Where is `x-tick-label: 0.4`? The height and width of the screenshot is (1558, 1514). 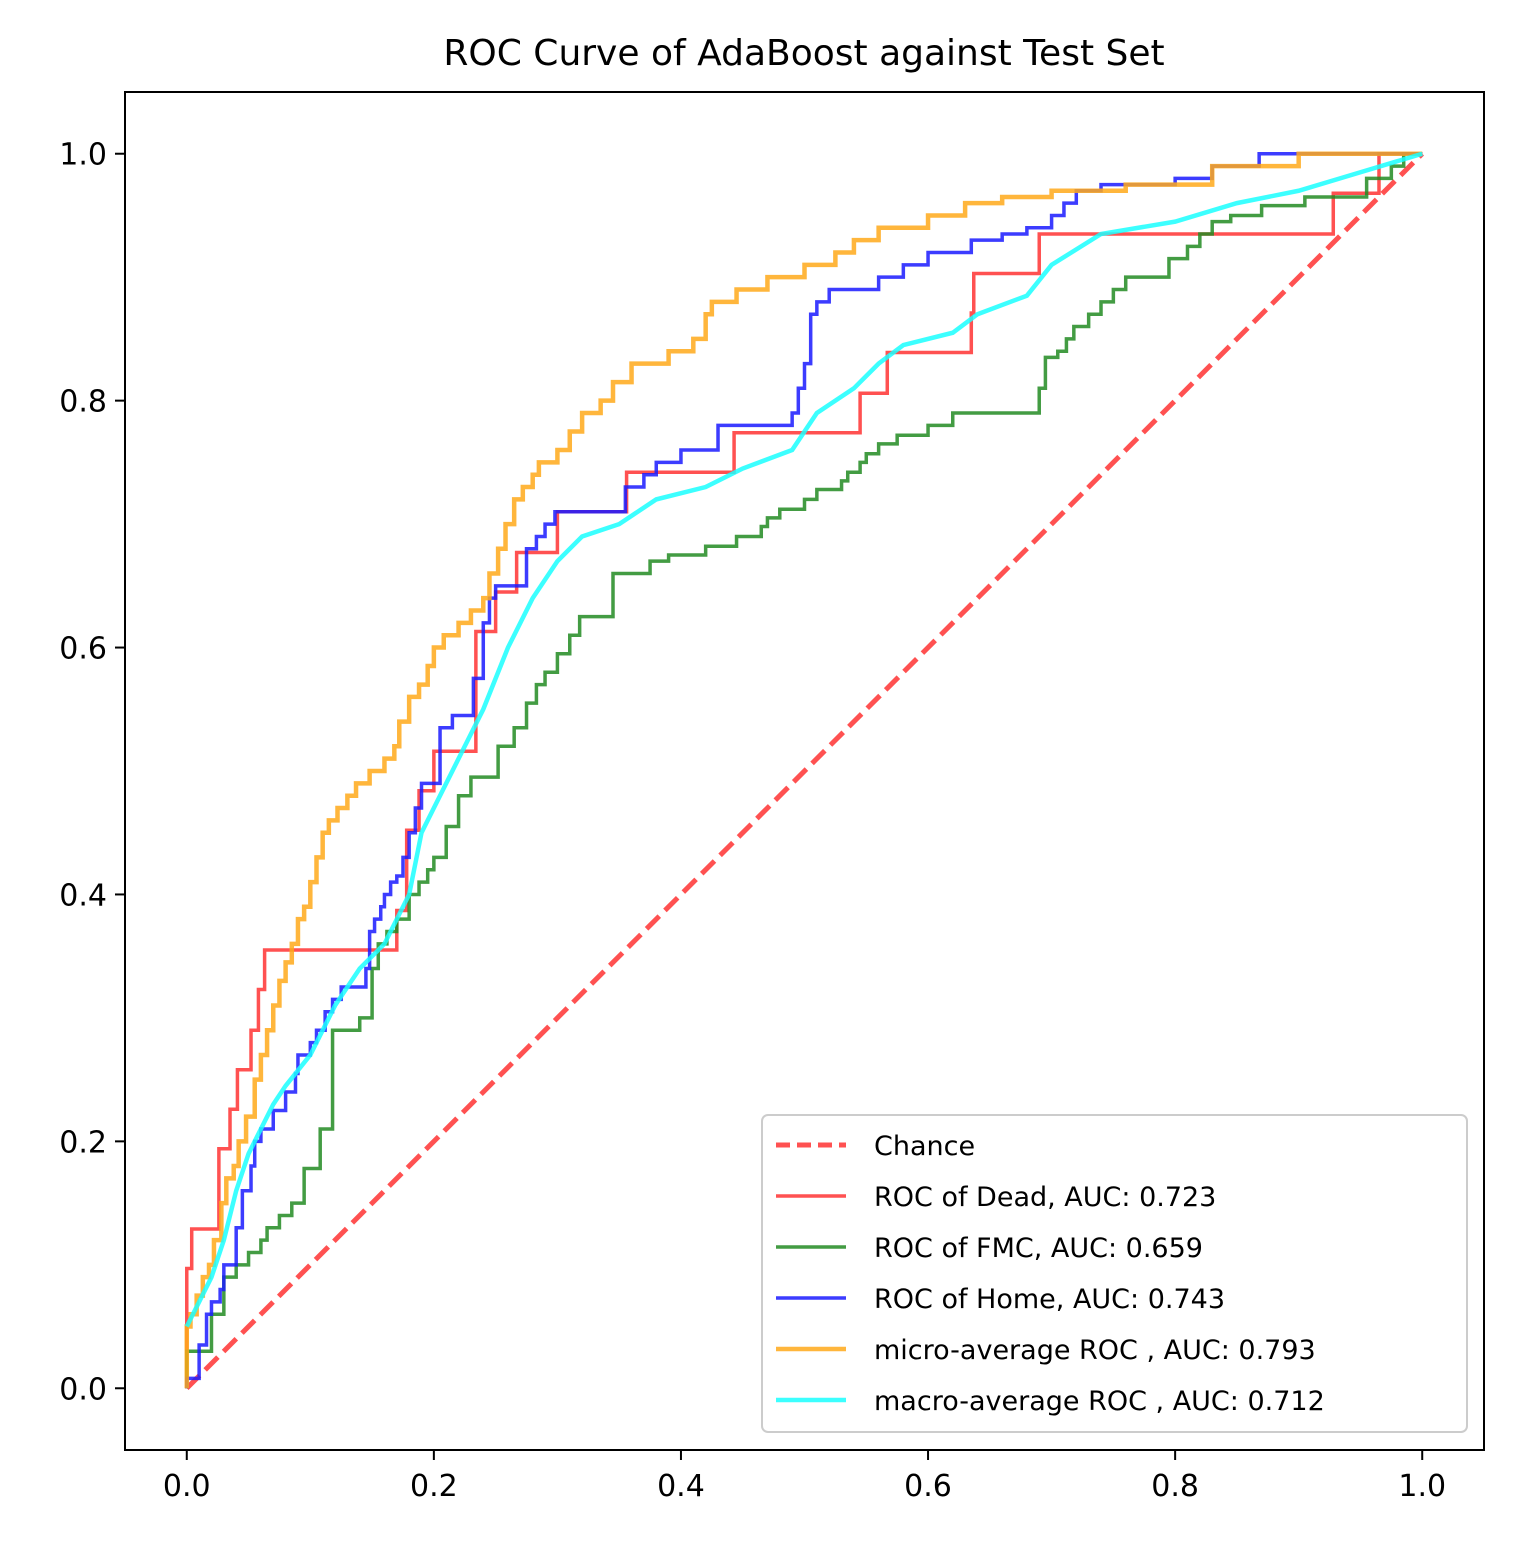 x-tick-label: 0.4 is located at coordinates (681, 1486).